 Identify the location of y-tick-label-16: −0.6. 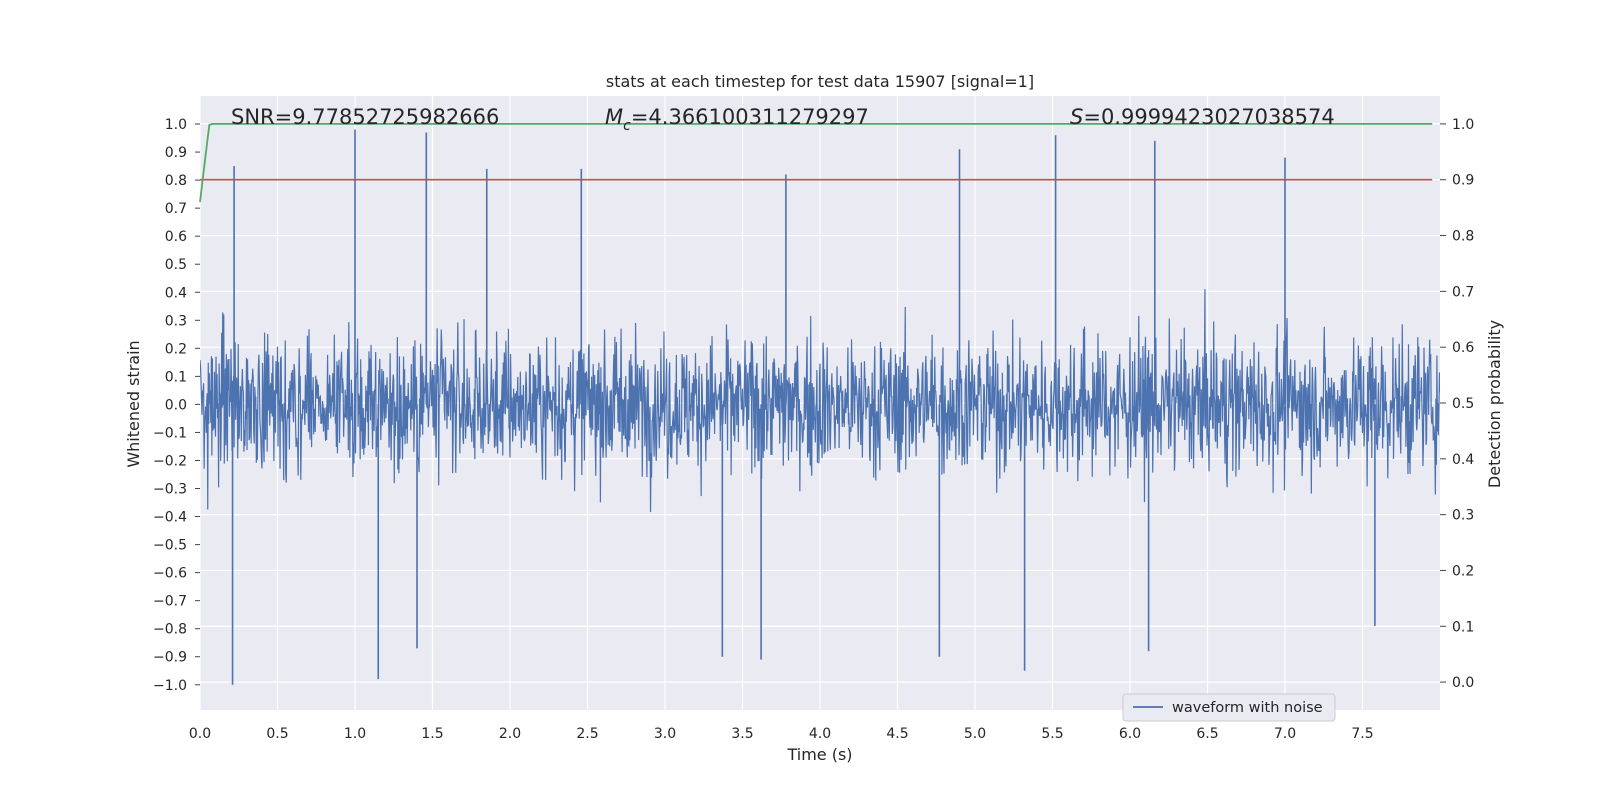
(170, 574).